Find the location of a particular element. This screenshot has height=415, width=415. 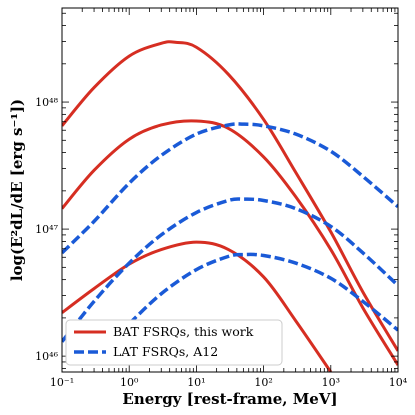

legend: BAT FSRQs, this work LAT FSRQs, A12 is located at coordinates (174, 342).